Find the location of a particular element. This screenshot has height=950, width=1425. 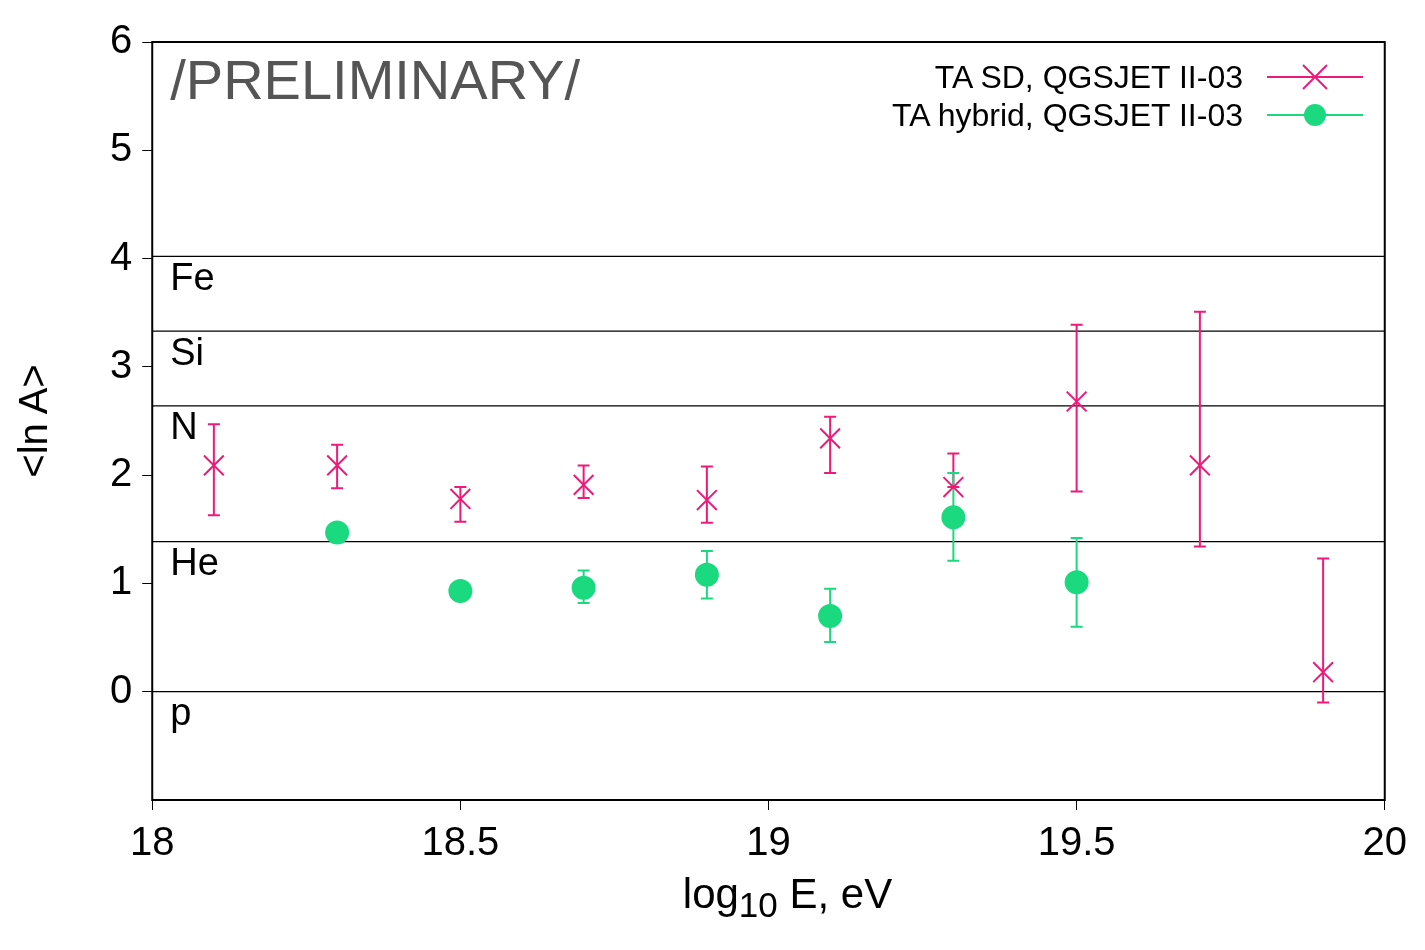

y-tick-label: 6 is located at coordinates (121, 39).